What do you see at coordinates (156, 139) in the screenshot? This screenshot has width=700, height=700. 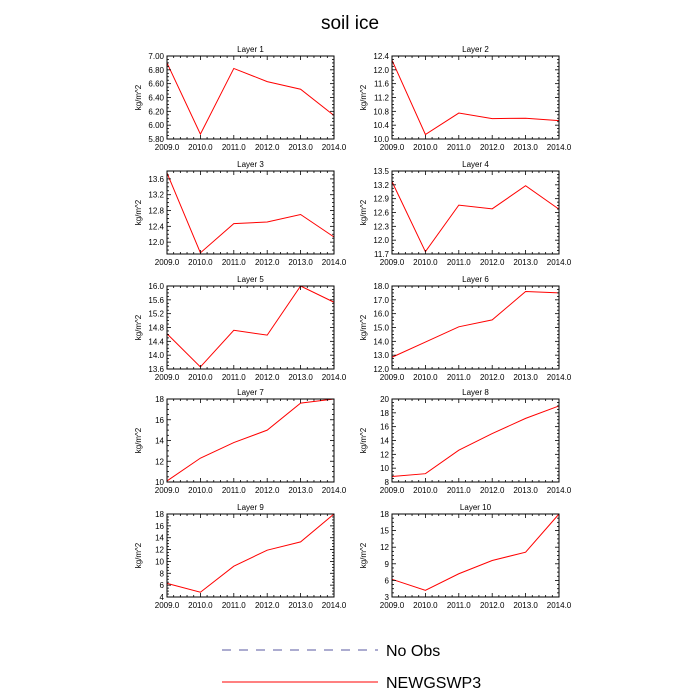 I see `y-tick-label: 5.80` at bounding box center [156, 139].